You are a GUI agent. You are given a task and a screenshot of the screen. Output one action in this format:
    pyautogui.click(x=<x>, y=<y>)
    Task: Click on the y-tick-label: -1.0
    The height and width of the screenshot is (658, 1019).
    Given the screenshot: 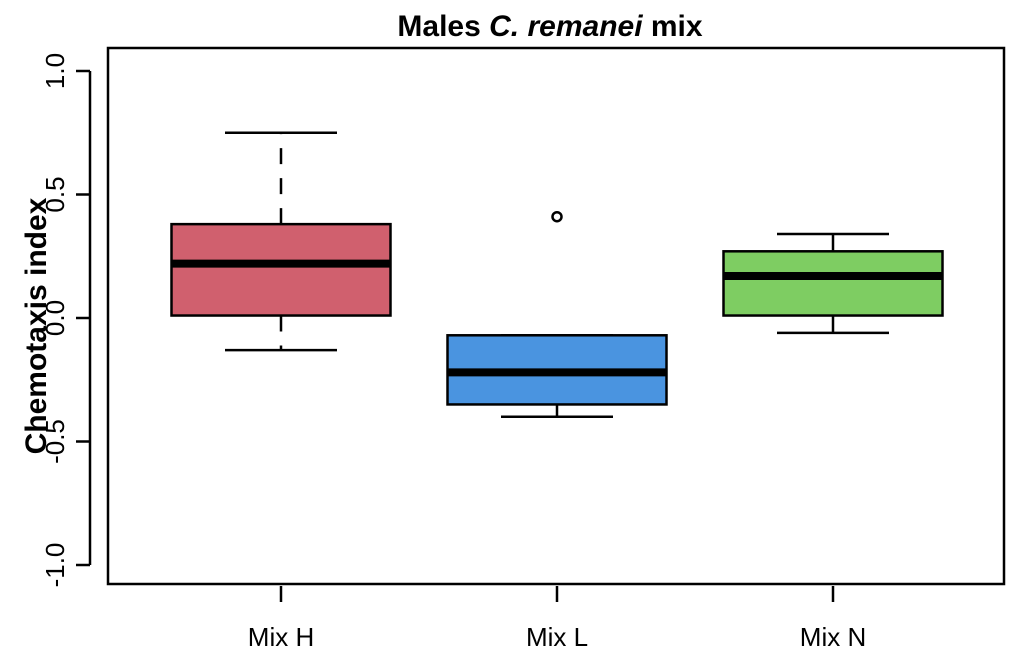 What is the action you would take?
    pyautogui.click(x=55, y=565)
    